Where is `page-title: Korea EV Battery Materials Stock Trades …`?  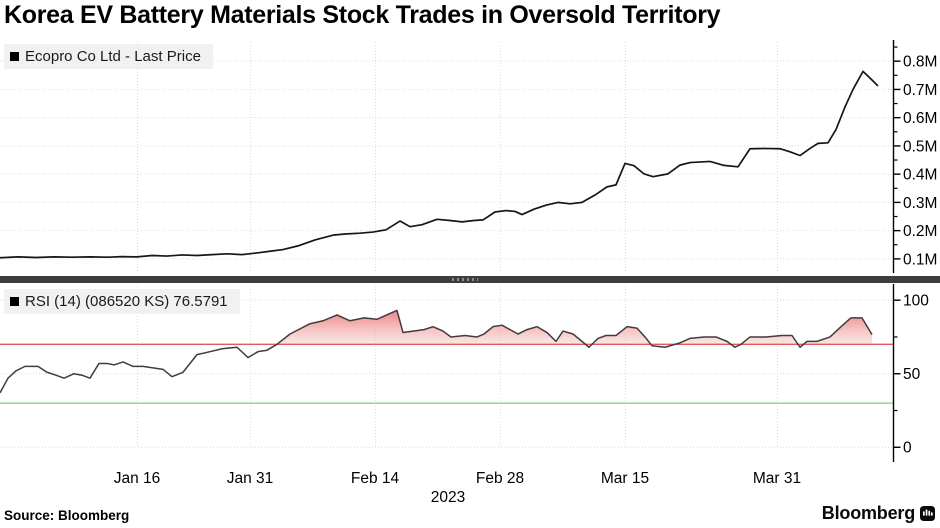 page-title: Korea EV Battery Materials Stock Trades … is located at coordinates (362, 15).